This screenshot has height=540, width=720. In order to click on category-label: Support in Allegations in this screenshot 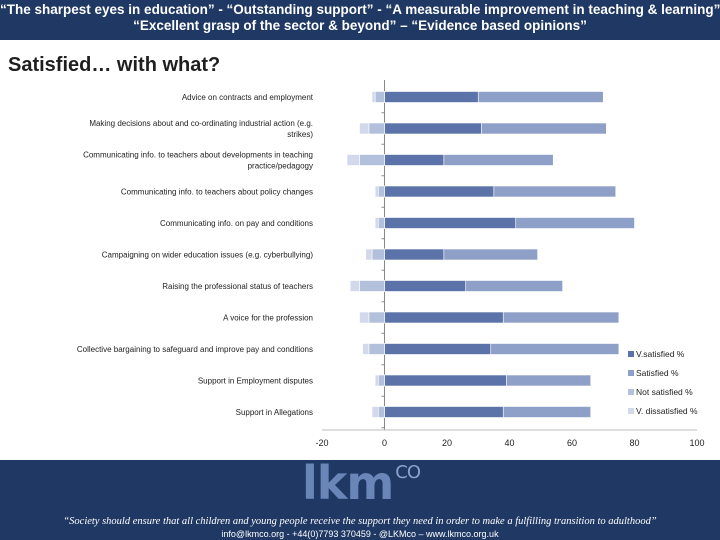, I will do `click(274, 412)`.